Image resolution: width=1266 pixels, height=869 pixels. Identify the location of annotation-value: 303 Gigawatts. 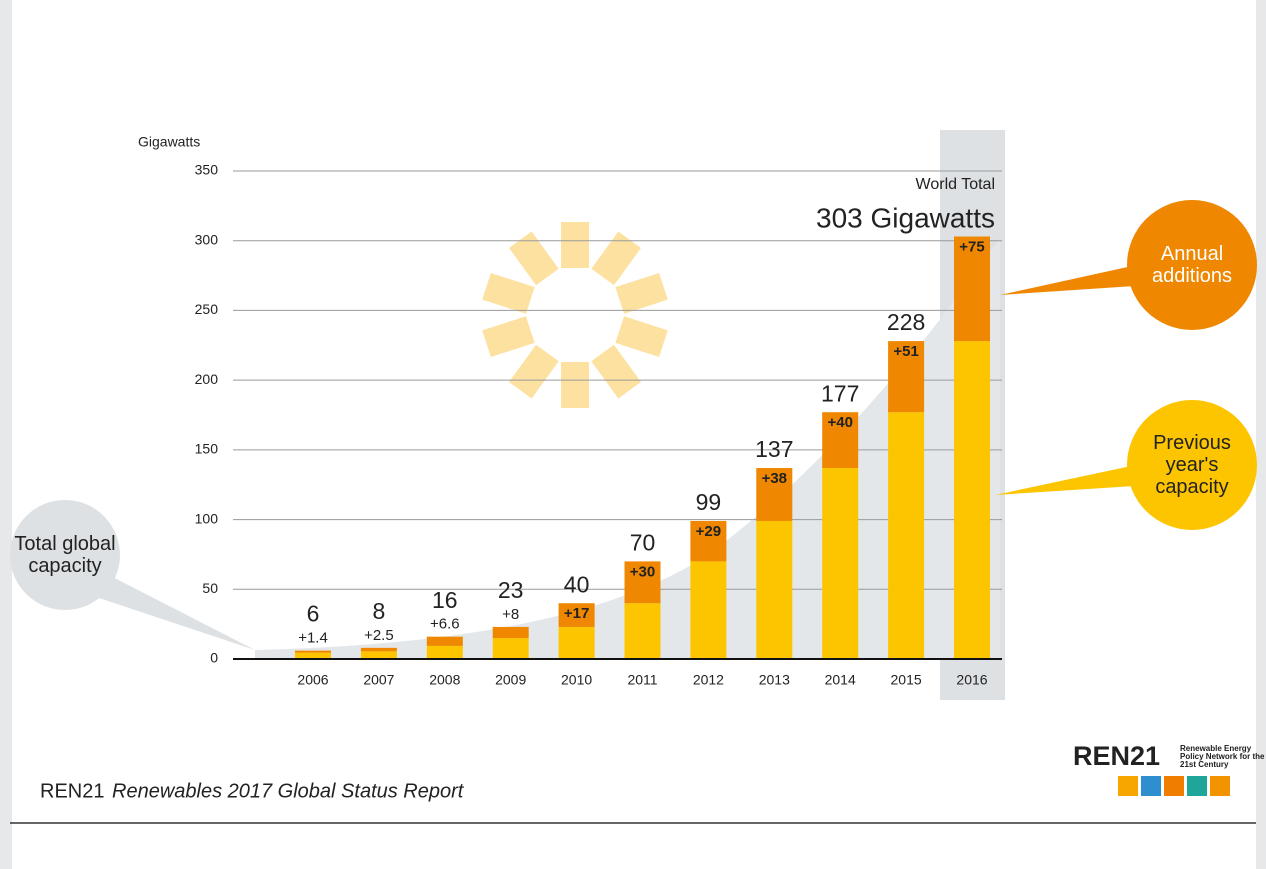
(905, 217).